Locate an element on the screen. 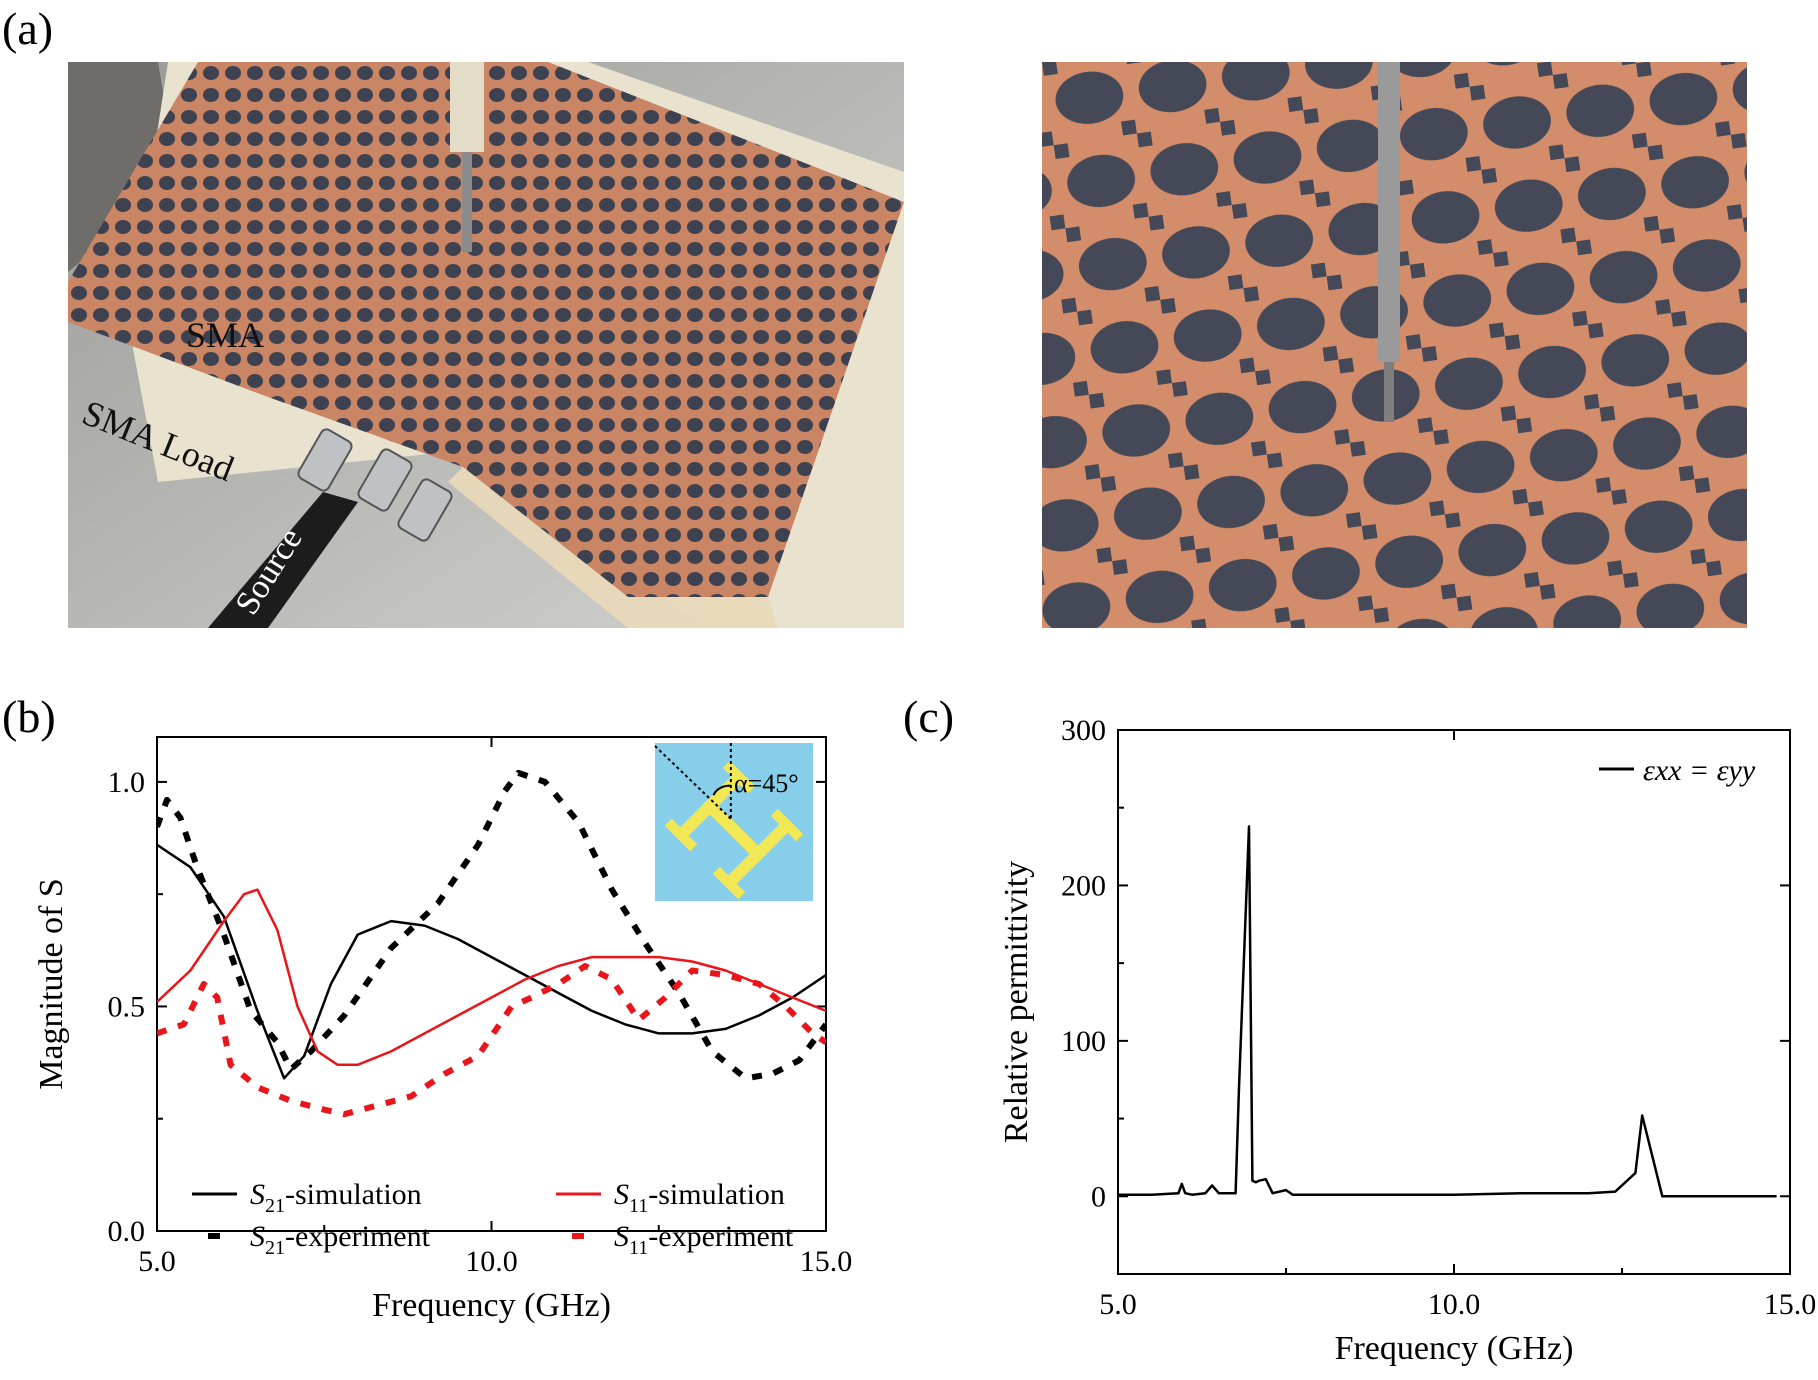  photo-label-sma: SMA is located at coordinates (225, 335).